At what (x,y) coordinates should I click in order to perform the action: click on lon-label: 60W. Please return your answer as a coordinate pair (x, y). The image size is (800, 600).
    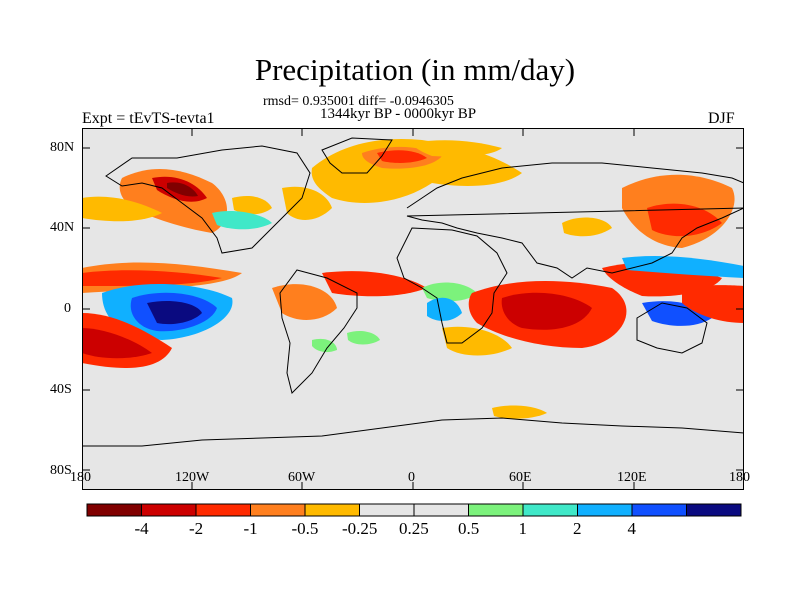
    Looking at the image, I should click on (302, 477).